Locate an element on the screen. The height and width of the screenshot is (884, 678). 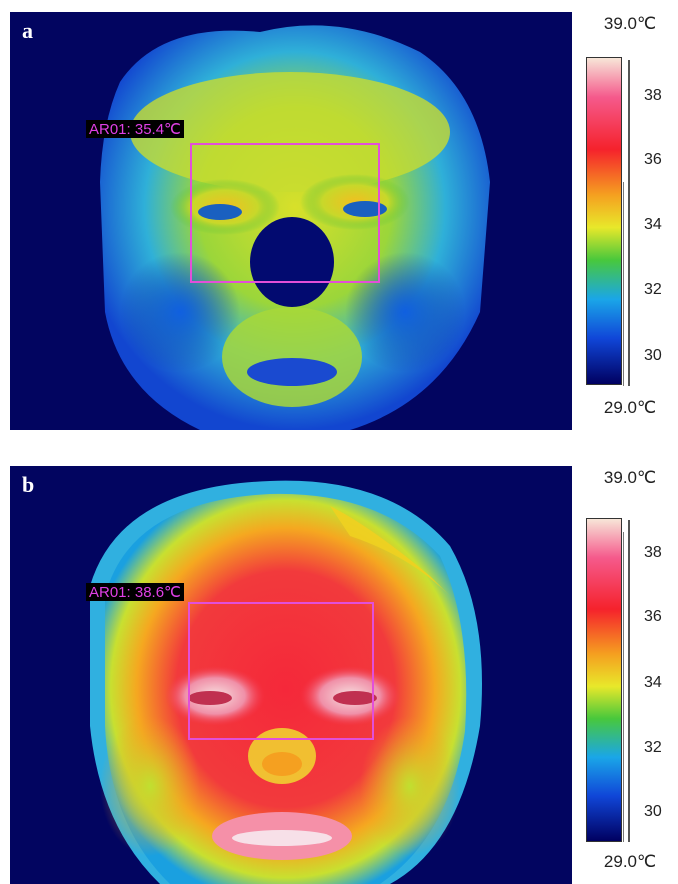
panel-letter: a is located at coordinates (27, 30).